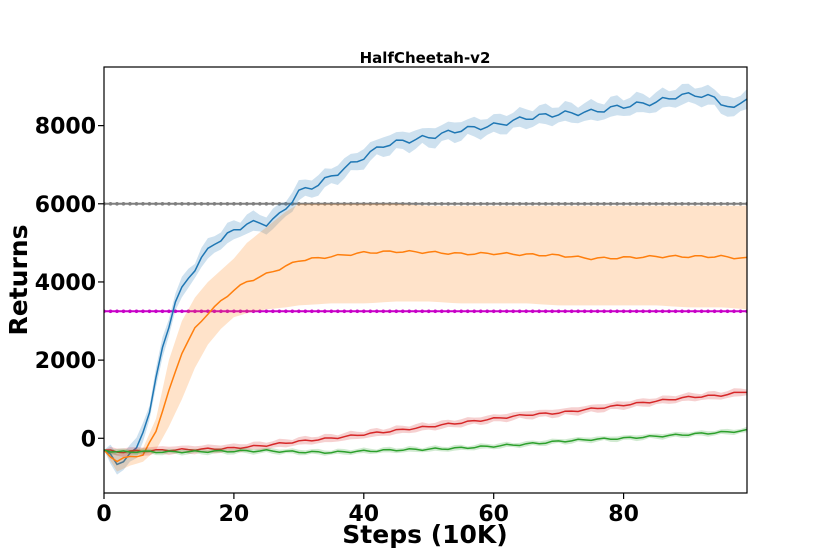  Describe the element at coordinates (69, 283) in the screenshot. I see `y-axis: 0 2000 4000 6000 8000` at that location.